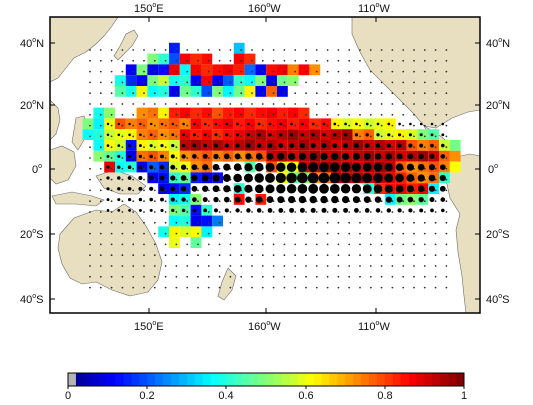  What do you see at coordinates (374, 326) in the screenshot?
I see `bottom-lon-label-3: 110oW` at bounding box center [374, 326].